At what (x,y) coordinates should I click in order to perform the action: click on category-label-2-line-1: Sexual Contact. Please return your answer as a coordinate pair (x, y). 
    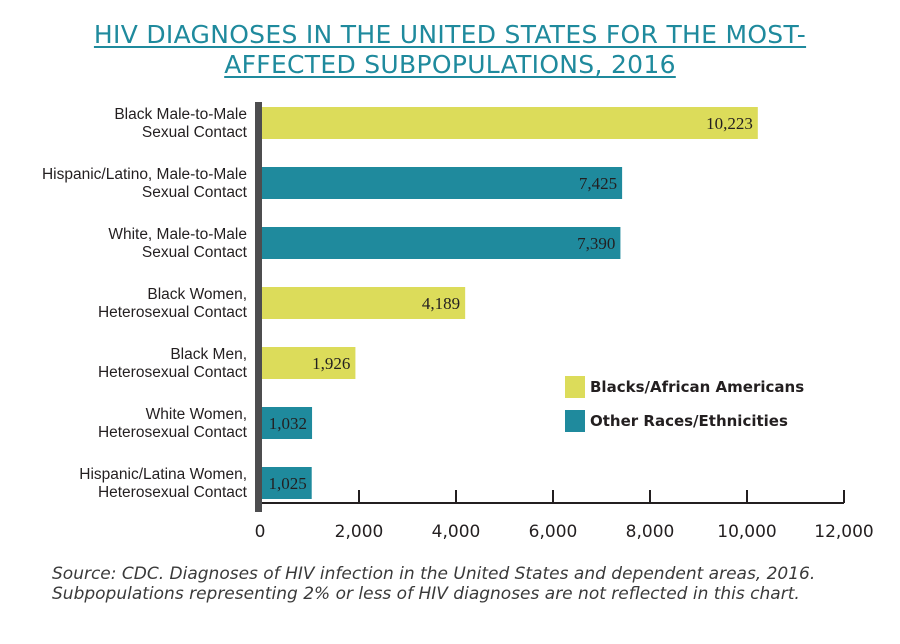
    Looking at the image, I should click on (195, 252).